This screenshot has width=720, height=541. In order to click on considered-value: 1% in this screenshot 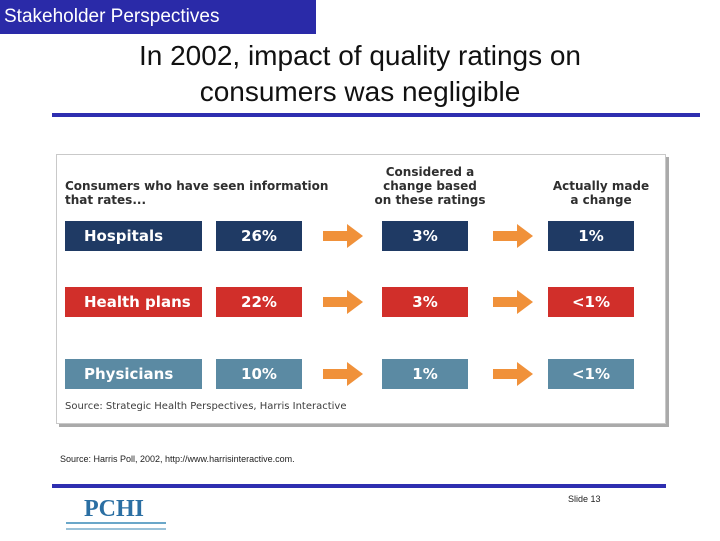, I will do `click(425, 374)`.